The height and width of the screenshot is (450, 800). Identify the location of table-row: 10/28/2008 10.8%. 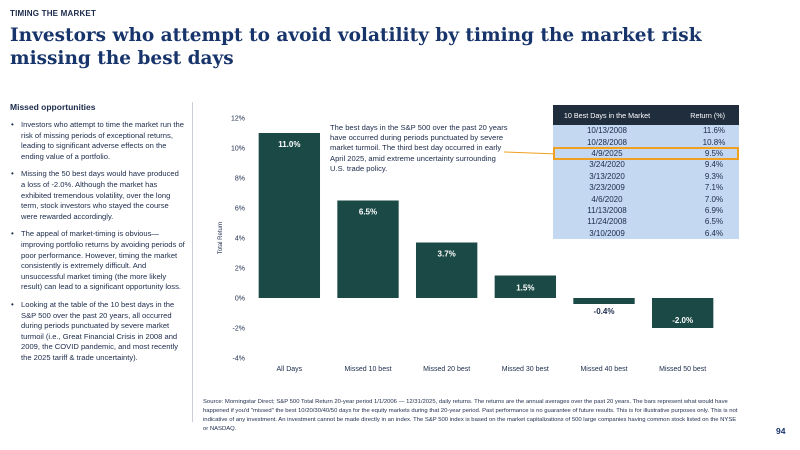
(646, 142).